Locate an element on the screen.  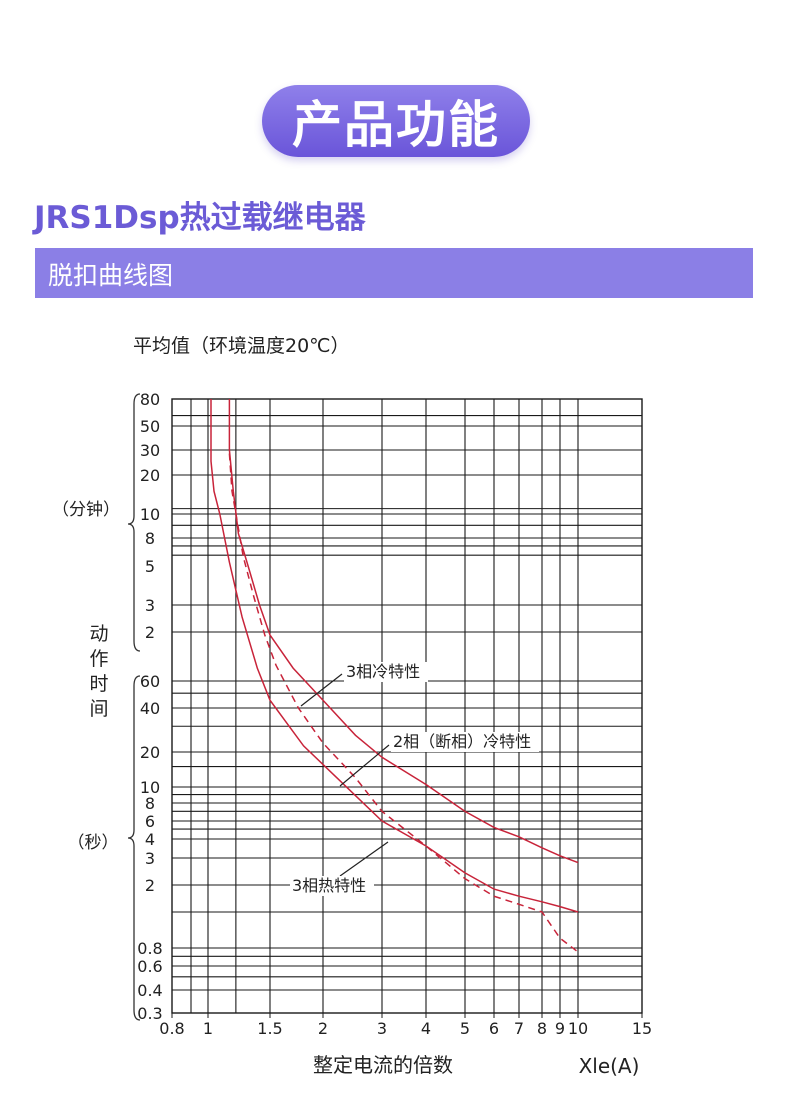
y-tick-label-seconds: 4 is located at coordinates (150, 839).